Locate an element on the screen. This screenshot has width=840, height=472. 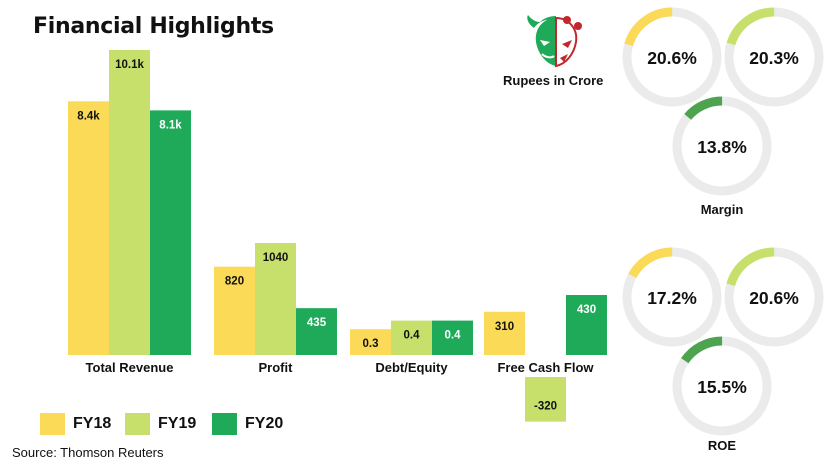
category-label: Debt/Equity is located at coordinates (411, 367).